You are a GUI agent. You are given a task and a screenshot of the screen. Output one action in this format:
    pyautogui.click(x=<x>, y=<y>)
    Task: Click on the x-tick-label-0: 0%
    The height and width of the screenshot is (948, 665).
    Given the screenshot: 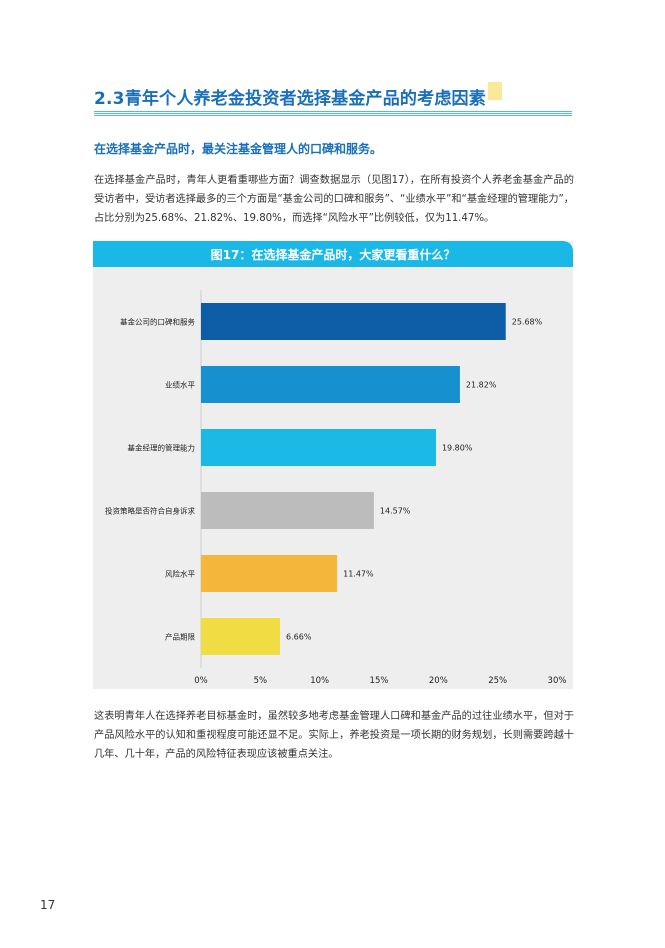 What is the action you would take?
    pyautogui.click(x=201, y=681)
    